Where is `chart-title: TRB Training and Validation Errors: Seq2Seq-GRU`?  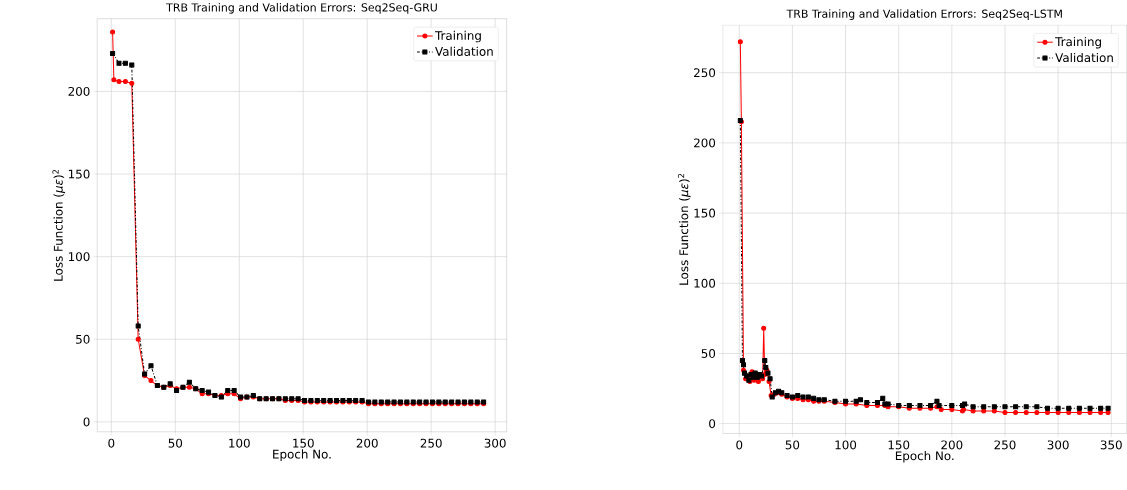
chart-title: TRB Training and Validation Errors: Seq2Seq-GRU is located at coordinates (301, 8).